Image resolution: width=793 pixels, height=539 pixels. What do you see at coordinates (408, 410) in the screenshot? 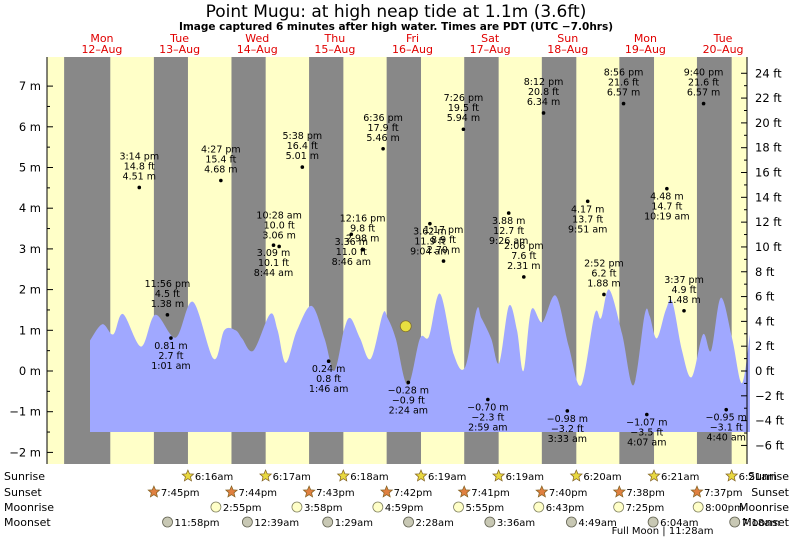
I see `tide-time: 2:24 am` at bounding box center [408, 410].